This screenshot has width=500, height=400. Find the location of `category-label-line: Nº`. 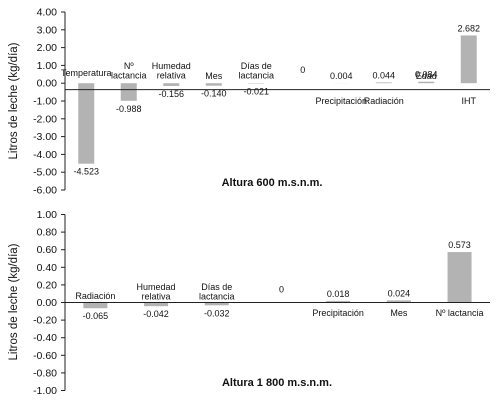

category-label-line: Nº is located at coordinates (129, 66).